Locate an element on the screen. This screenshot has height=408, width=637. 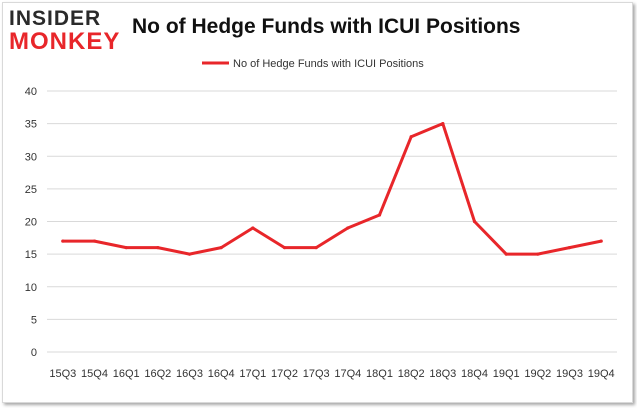
x-tick-label: 19Q4 is located at coordinates (601, 374).